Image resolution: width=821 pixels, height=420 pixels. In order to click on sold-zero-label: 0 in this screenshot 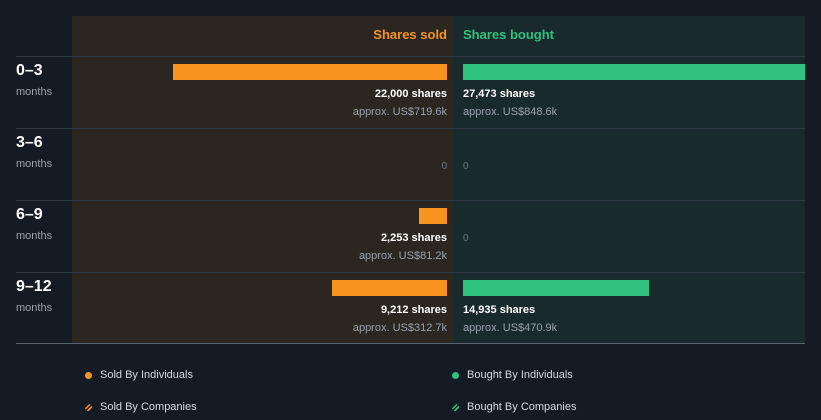, I will do `click(444, 166)`.